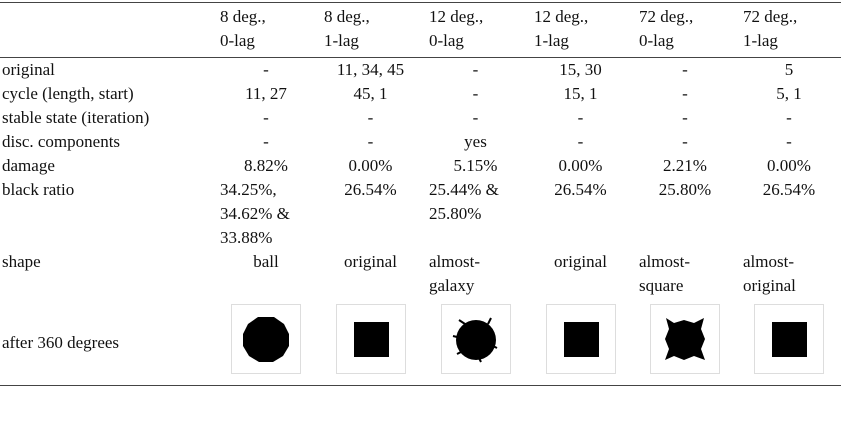  I want to click on table-cell: 11, 27, so click(266, 94).